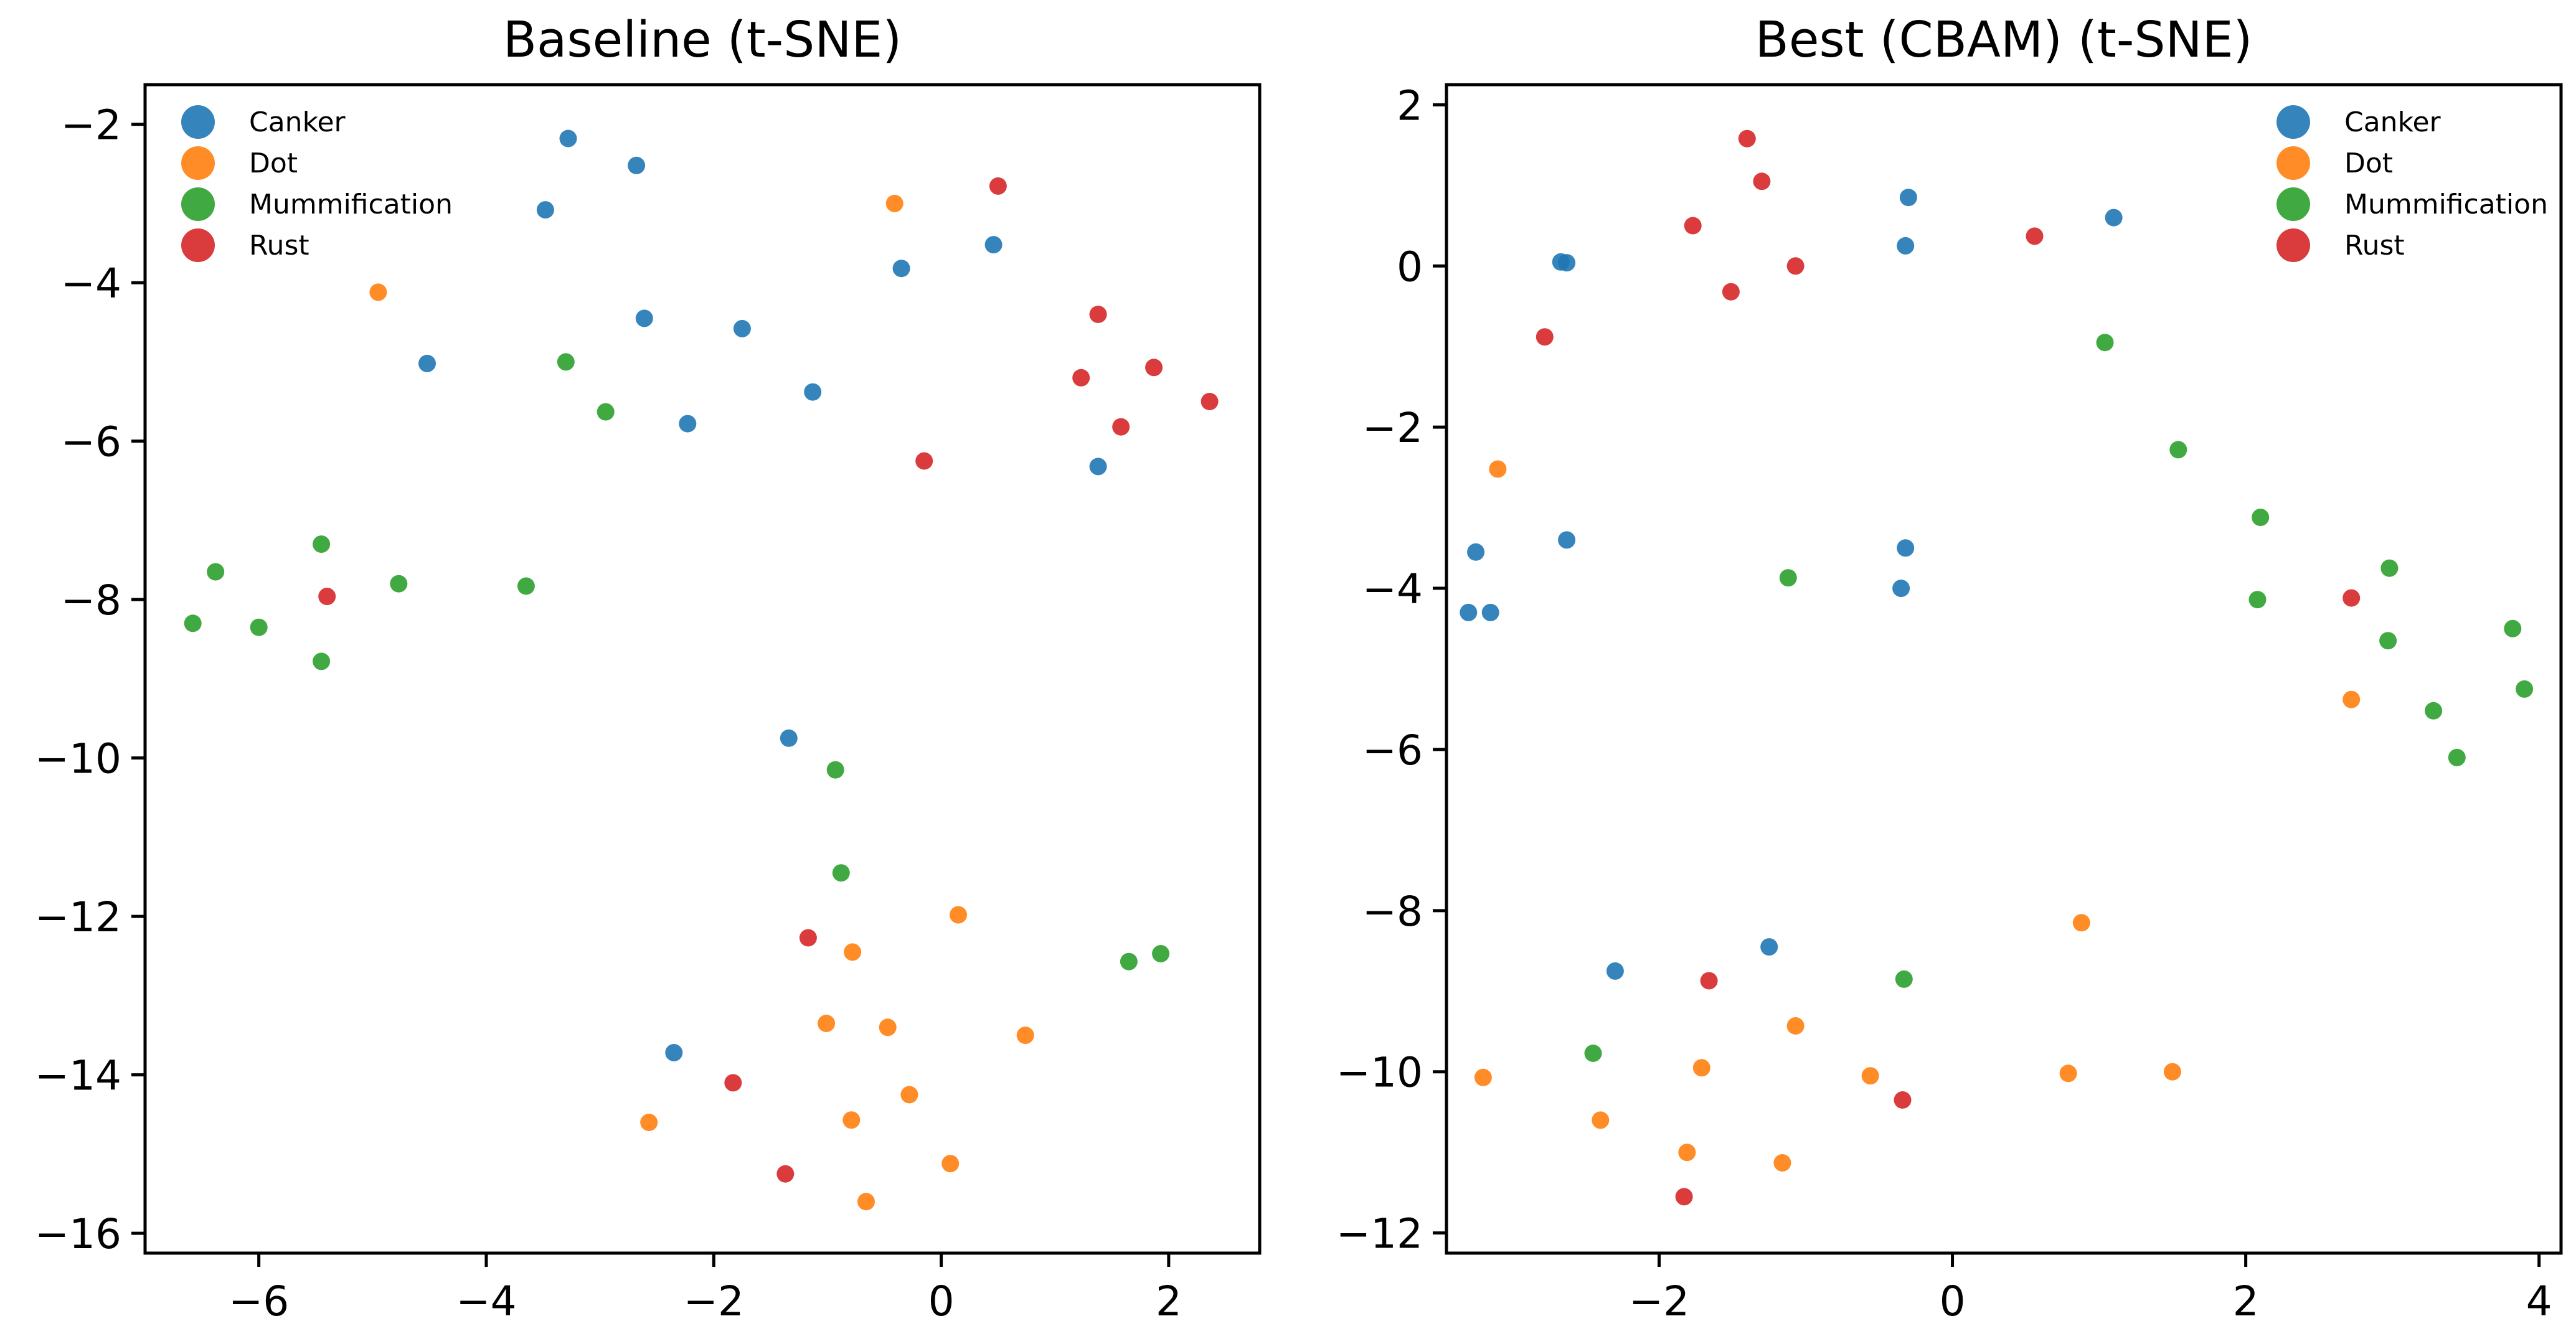 This screenshot has width=2576, height=1344. What do you see at coordinates (273, 163) in the screenshot?
I see `baseline-legend-label-dot: Dot` at bounding box center [273, 163].